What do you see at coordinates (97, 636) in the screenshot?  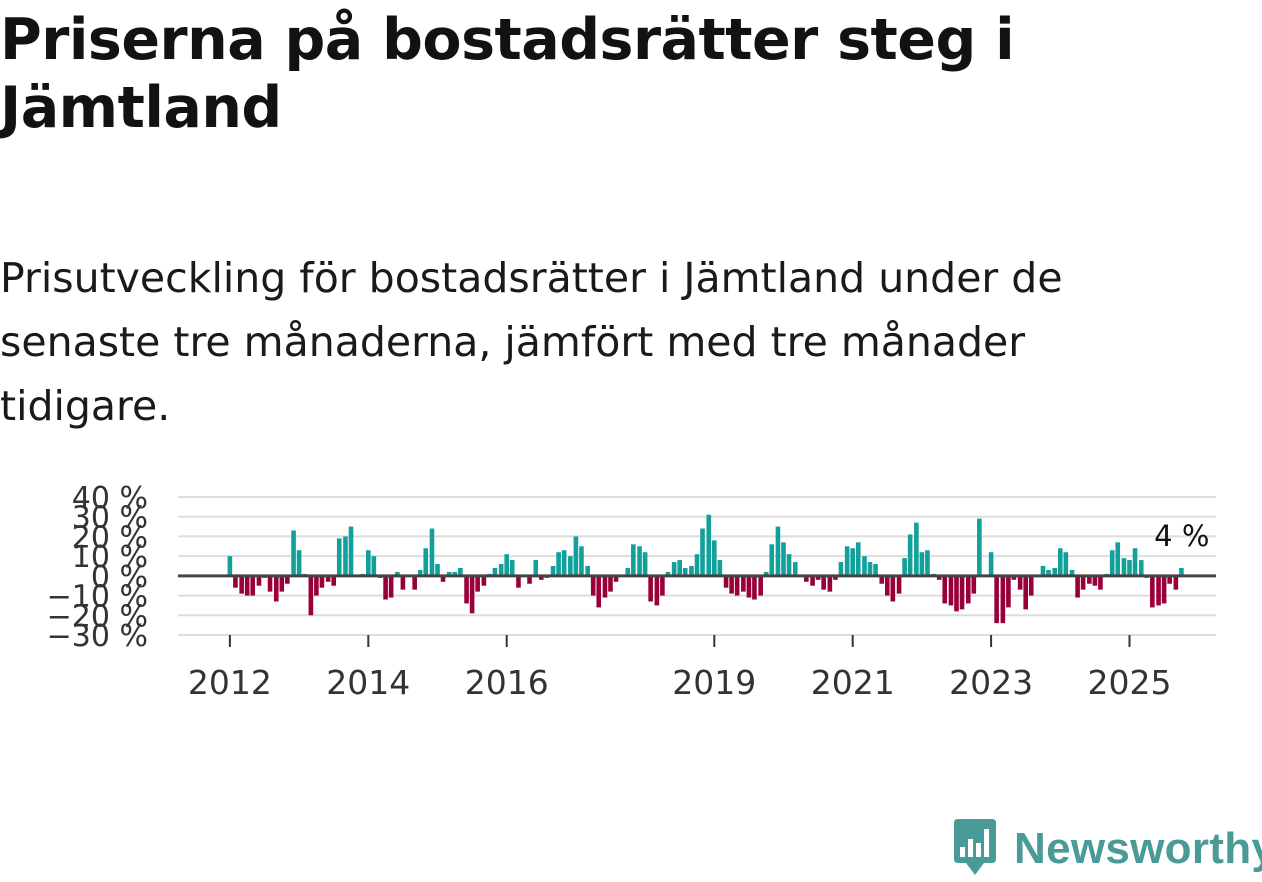 I see `y-tick-label: −30 %` at bounding box center [97, 636].